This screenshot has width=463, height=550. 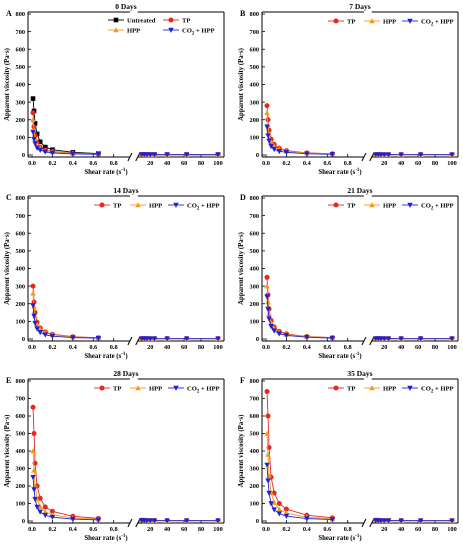 I want to click on series-co2-hpp, so click(x=125, y=322).